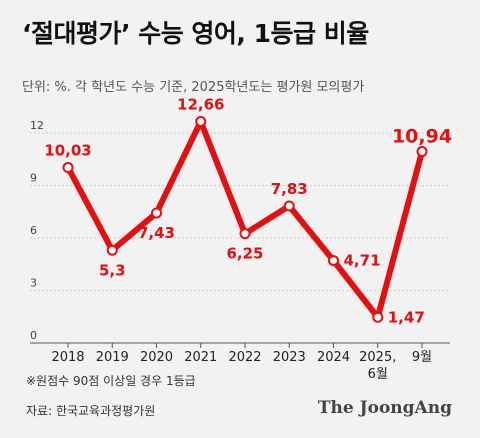 The width and height of the screenshot is (480, 438). What do you see at coordinates (422, 137) in the screenshot?
I see `data-label: 10,94` at bounding box center [422, 137].